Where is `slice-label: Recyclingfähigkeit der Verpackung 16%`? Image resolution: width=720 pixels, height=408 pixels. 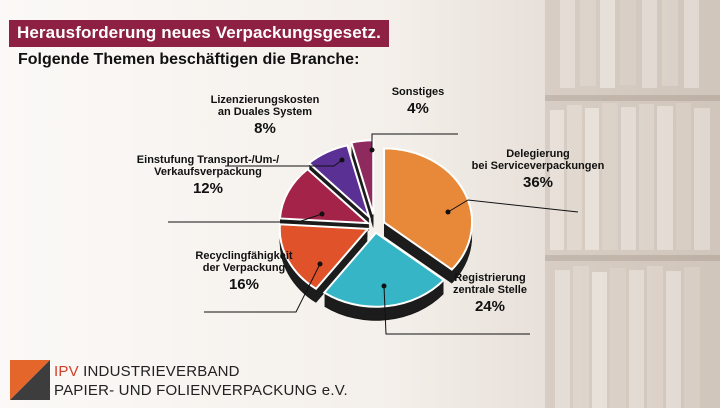 slice-label: Recyclingfähigkeit der Verpackung 16% is located at coordinates (243, 271).